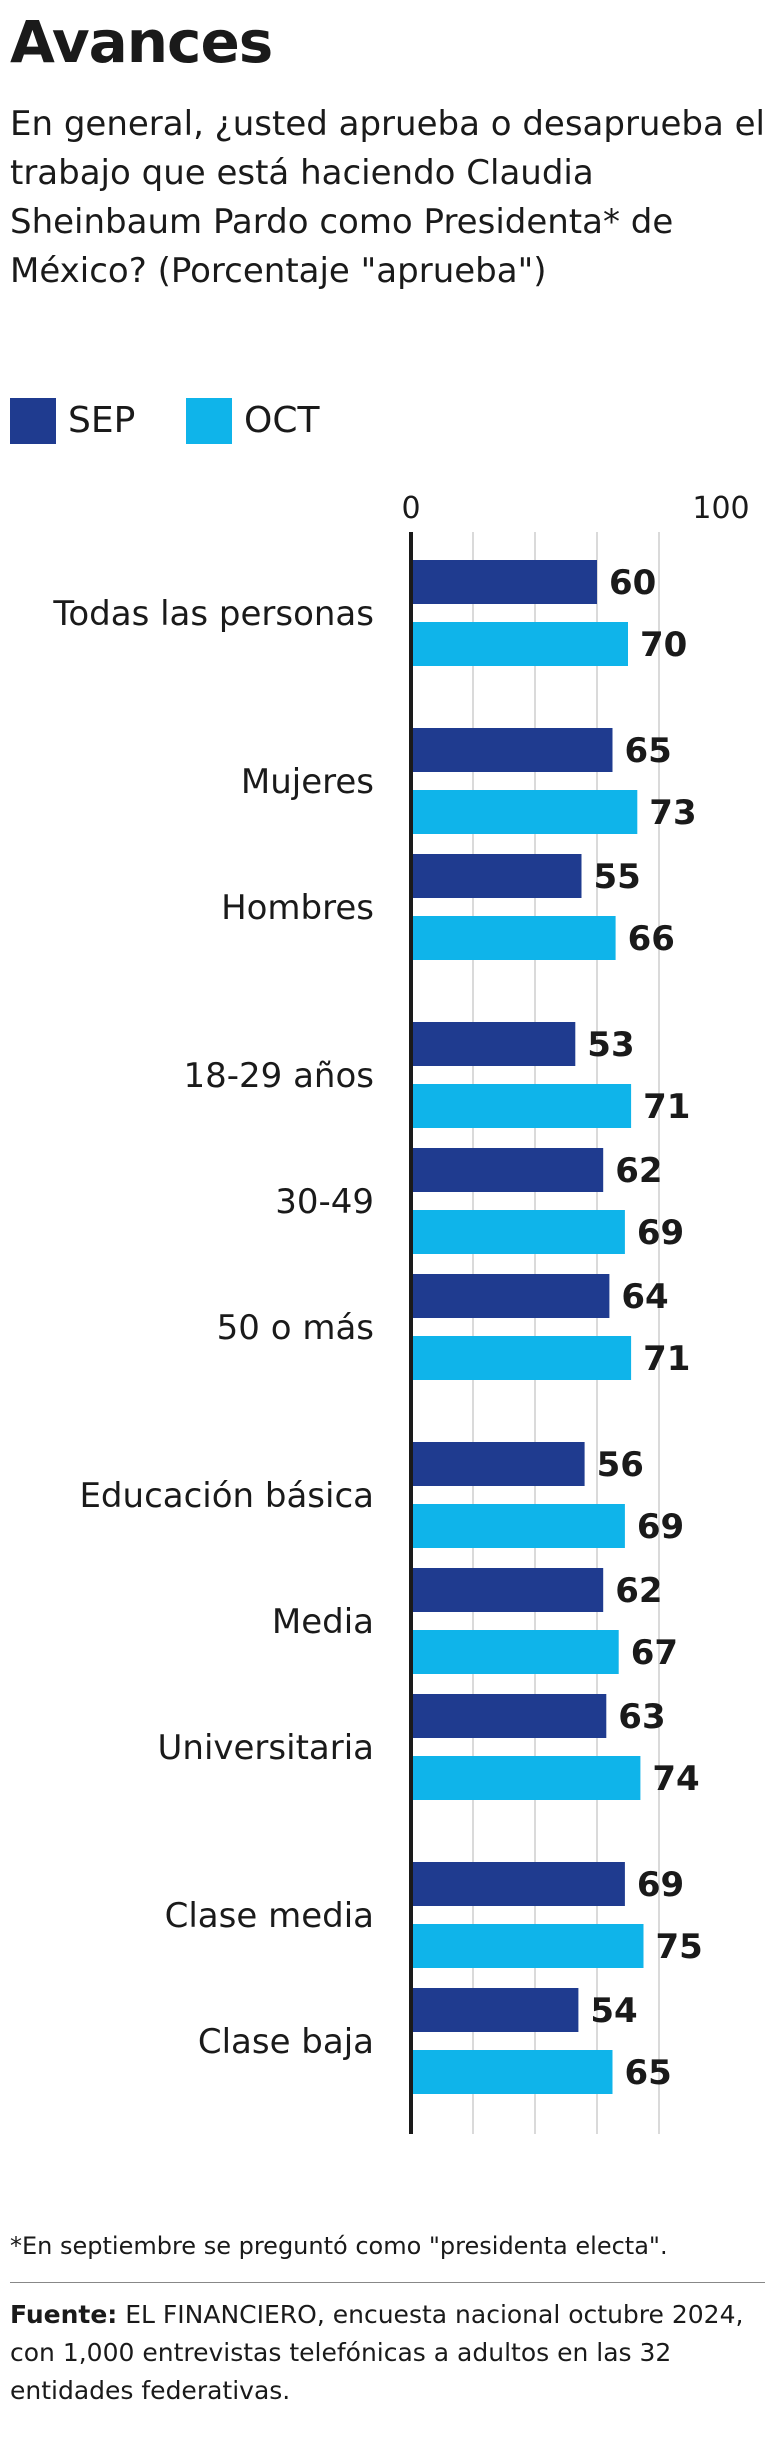 The height and width of the screenshot is (2453, 775). What do you see at coordinates (213, 614) in the screenshot?
I see `category-label: Todas las personas` at bounding box center [213, 614].